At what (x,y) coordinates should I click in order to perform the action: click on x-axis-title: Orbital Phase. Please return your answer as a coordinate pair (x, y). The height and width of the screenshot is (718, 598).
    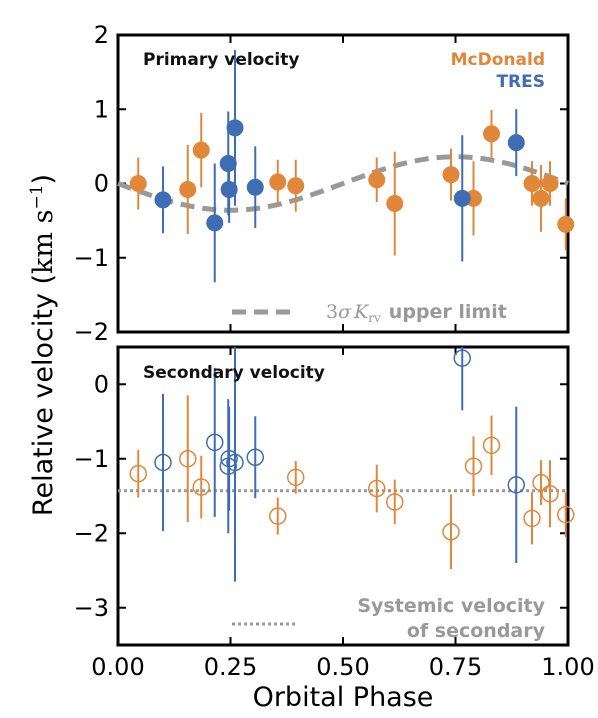
    Looking at the image, I should click on (343, 697).